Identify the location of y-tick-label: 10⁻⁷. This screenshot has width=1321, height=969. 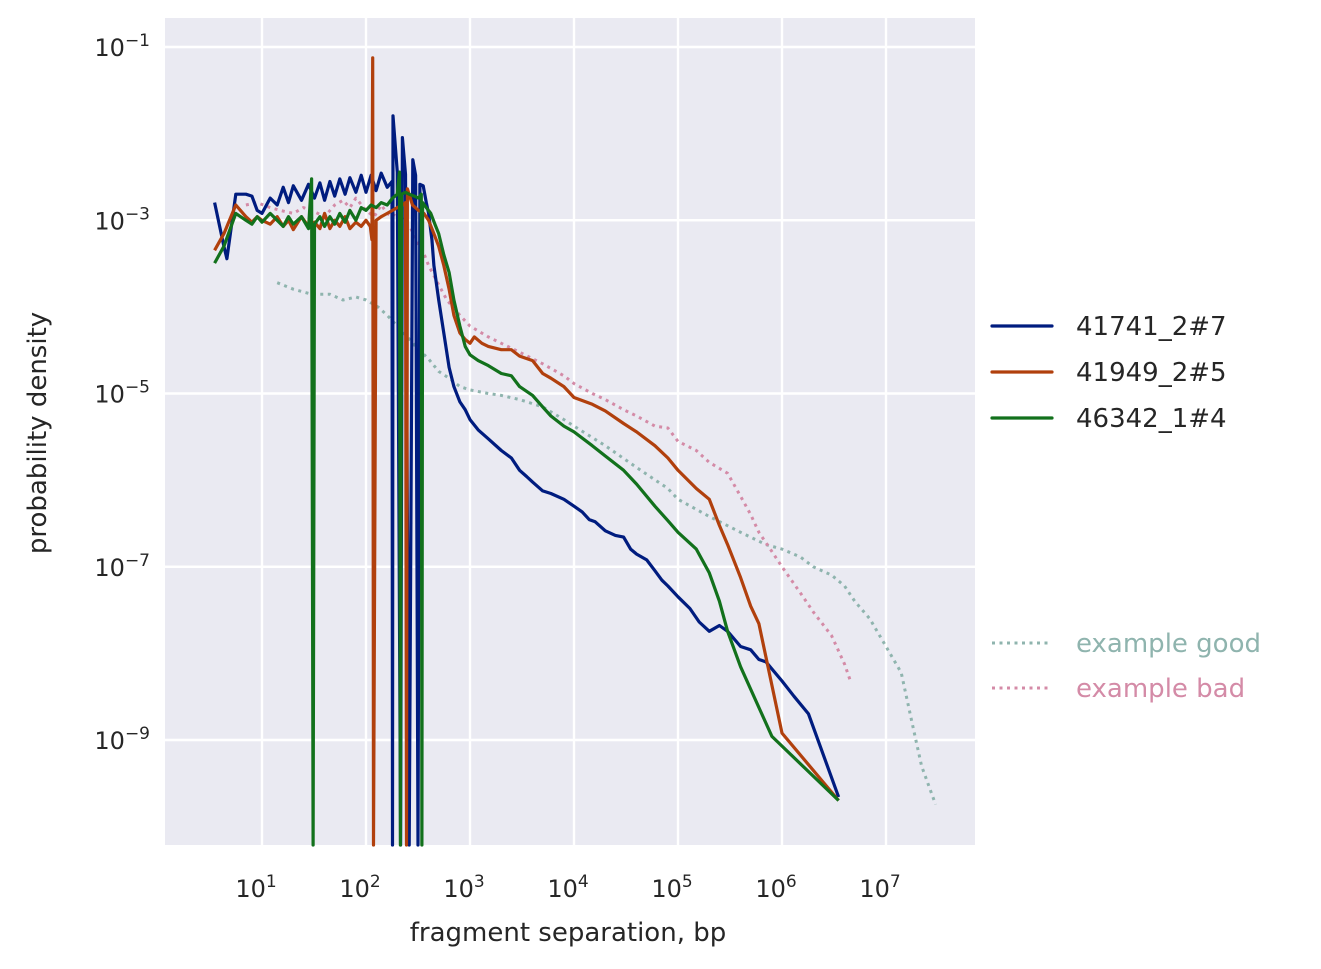
(122, 566).